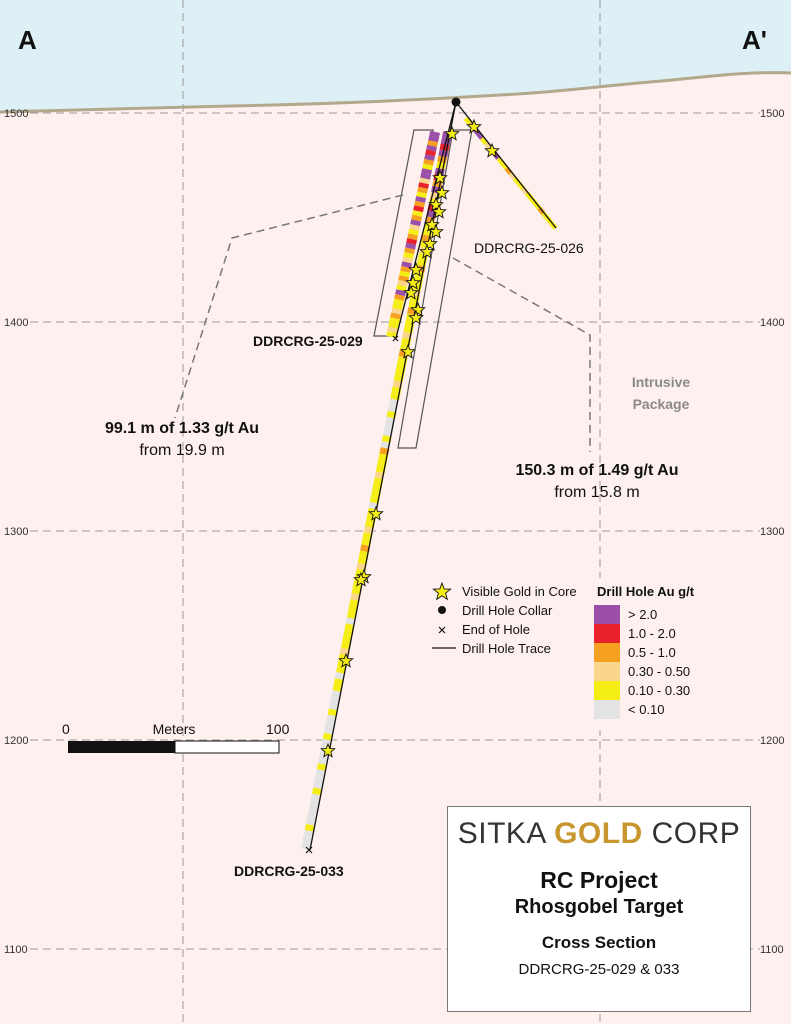 This screenshot has height=1024, width=791. Describe the element at coordinates (754, 40) in the screenshot. I see `section-end-label: A'` at that location.